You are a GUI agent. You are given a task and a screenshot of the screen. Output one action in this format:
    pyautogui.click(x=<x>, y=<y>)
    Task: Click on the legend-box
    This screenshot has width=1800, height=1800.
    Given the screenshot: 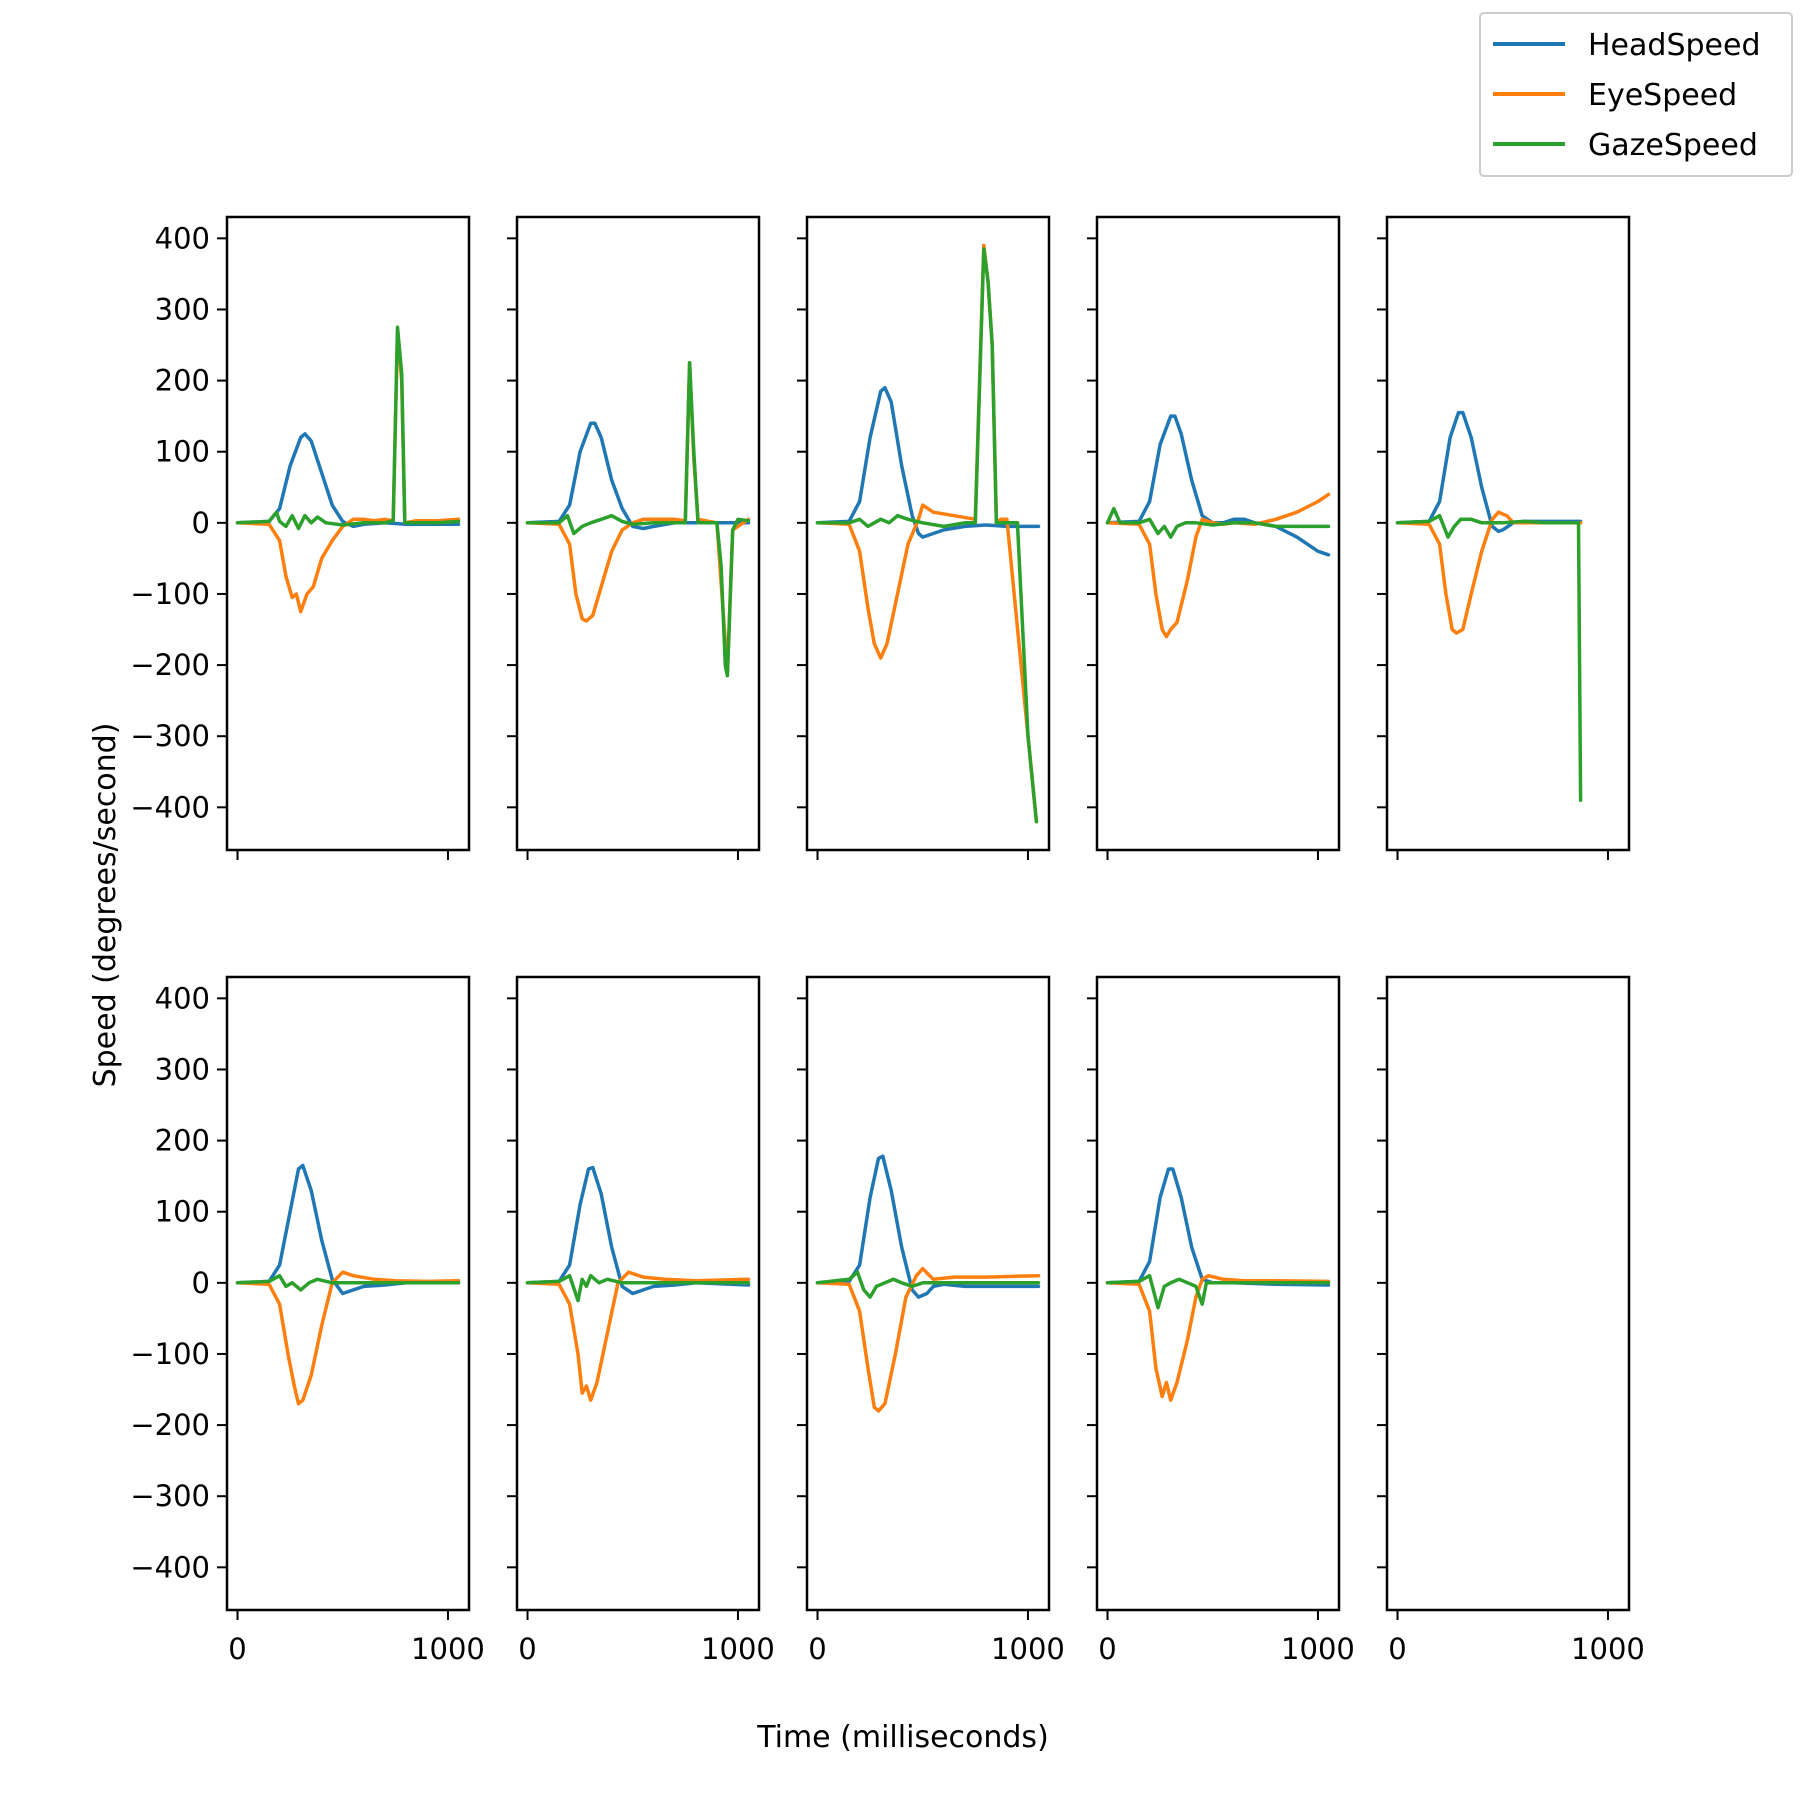 What is the action you would take?
    pyautogui.click(x=1636, y=94)
    